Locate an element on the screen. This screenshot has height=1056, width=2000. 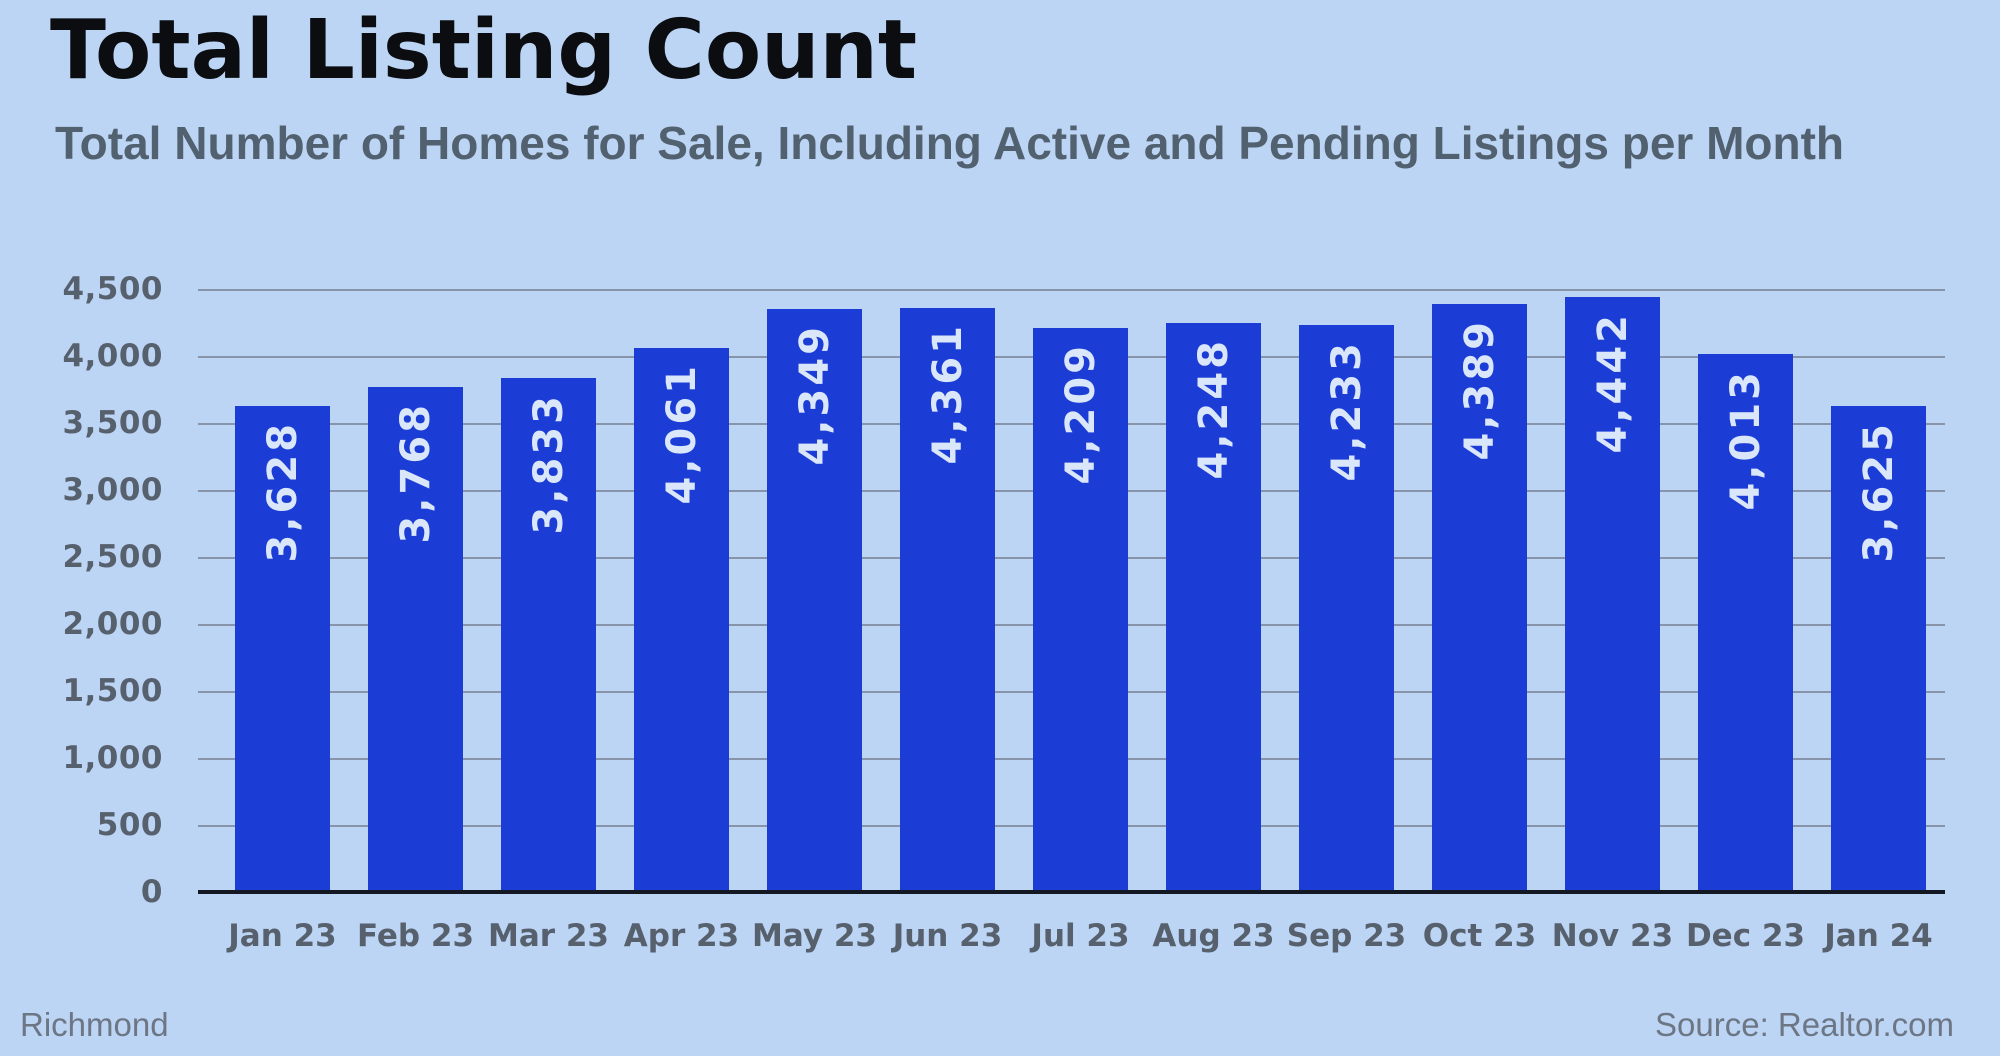
y-axis-tick-label: 4,000 is located at coordinates (112, 355).